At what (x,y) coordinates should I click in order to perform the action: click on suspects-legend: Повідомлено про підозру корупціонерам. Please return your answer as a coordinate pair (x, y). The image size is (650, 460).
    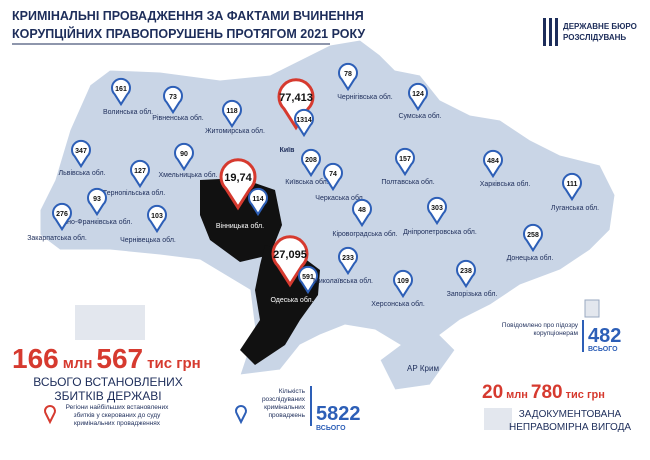
    Looking at the image, I should click on (539, 329).